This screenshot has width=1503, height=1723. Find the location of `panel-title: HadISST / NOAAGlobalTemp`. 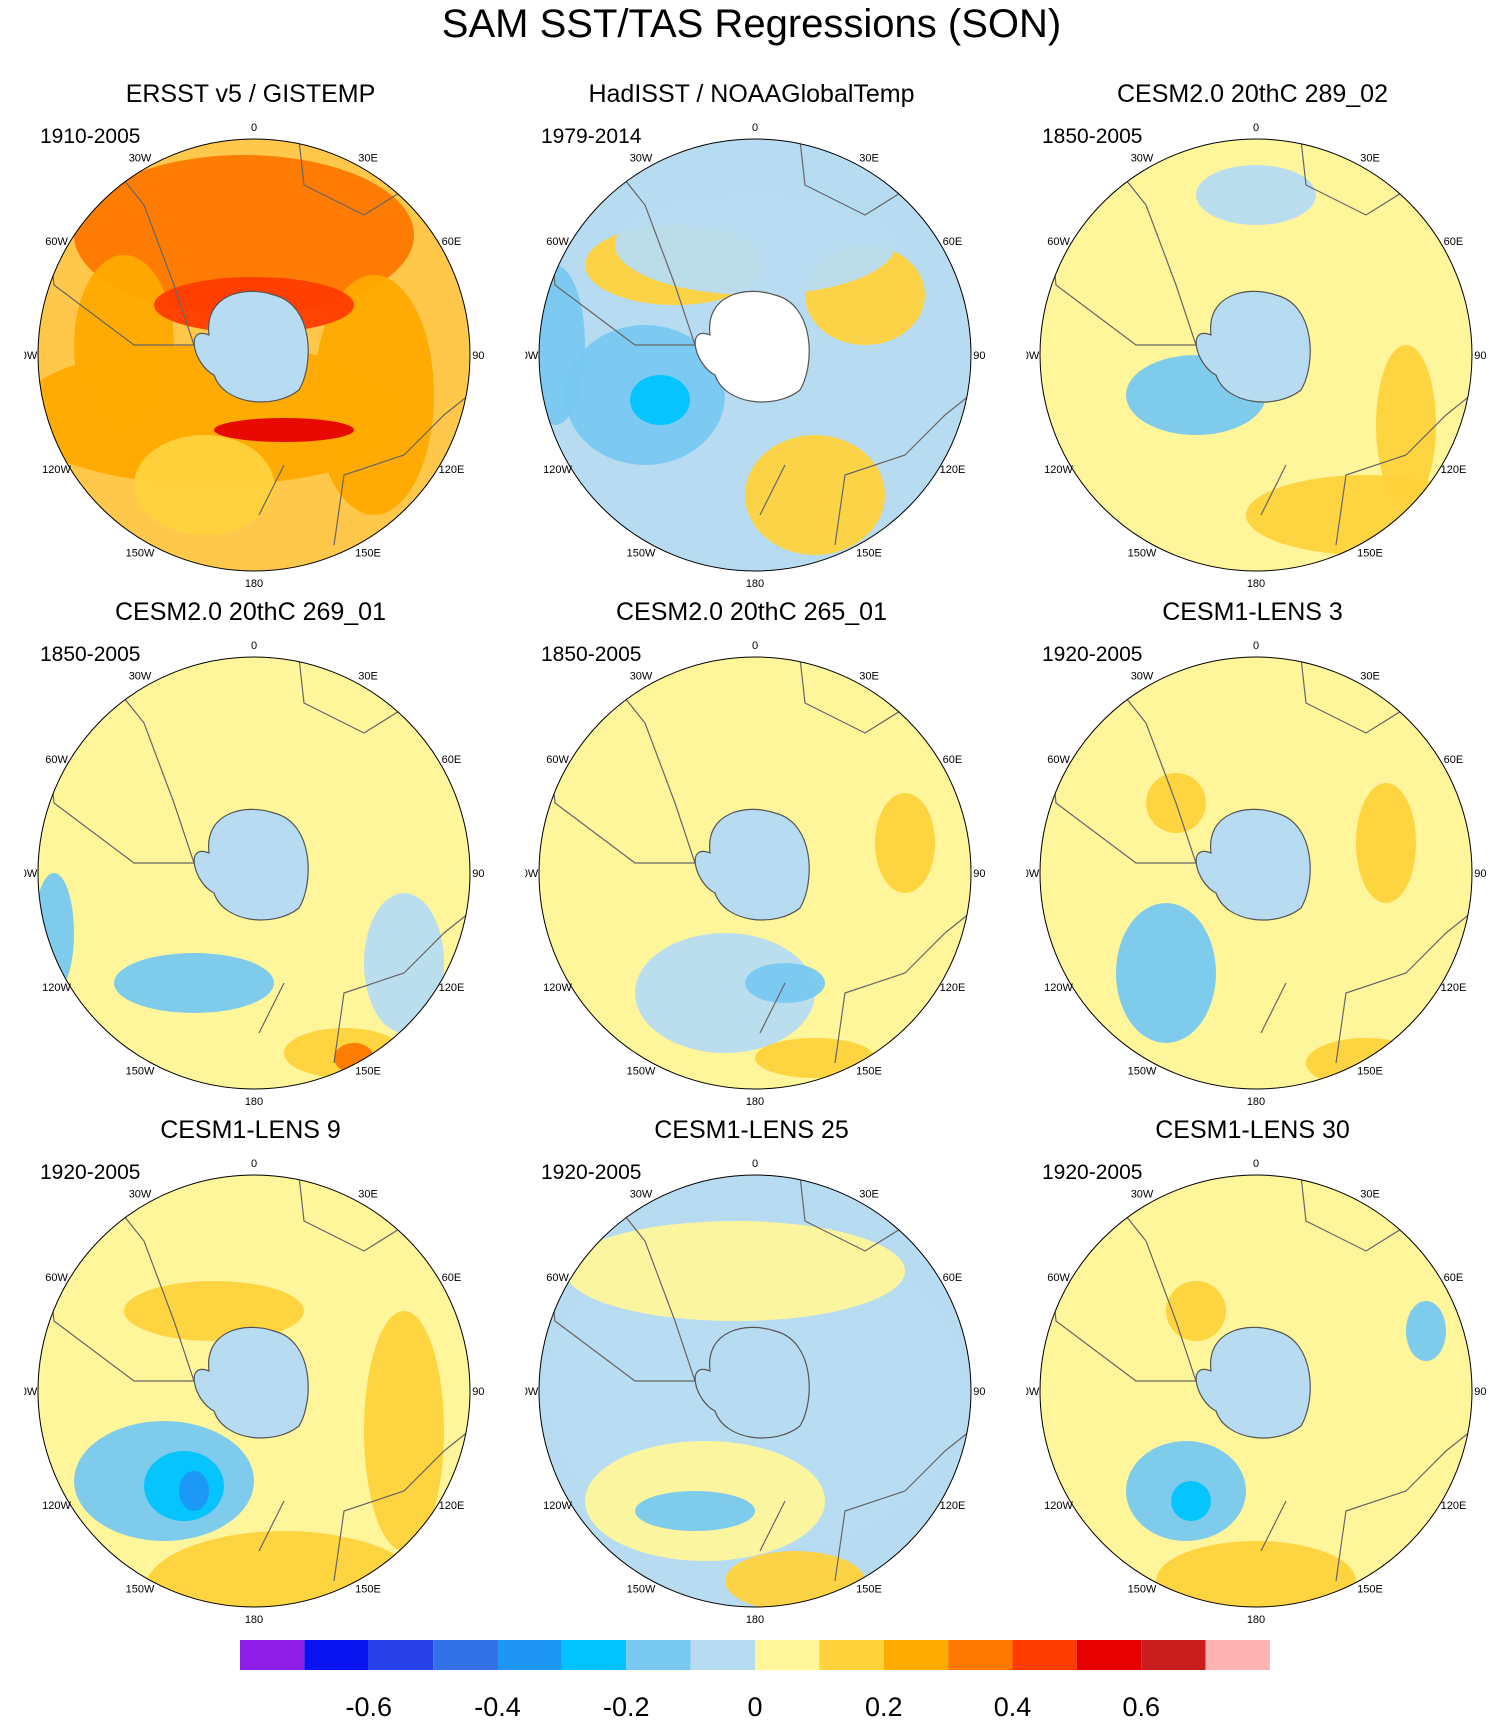

panel-title: HadISST / NOAAGlobalTemp is located at coordinates (751, 94).